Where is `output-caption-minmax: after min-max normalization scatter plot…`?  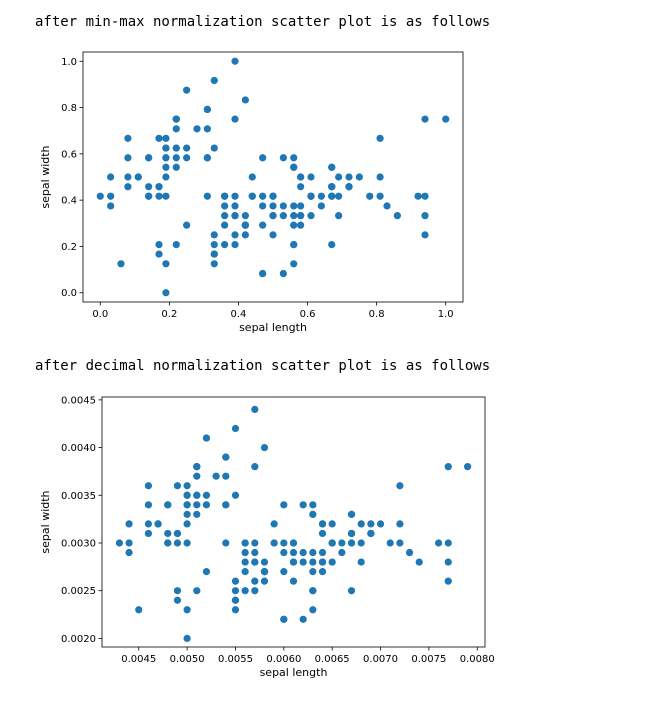
output-caption-minmax: after min-max normalization scatter plot… is located at coordinates (263, 22).